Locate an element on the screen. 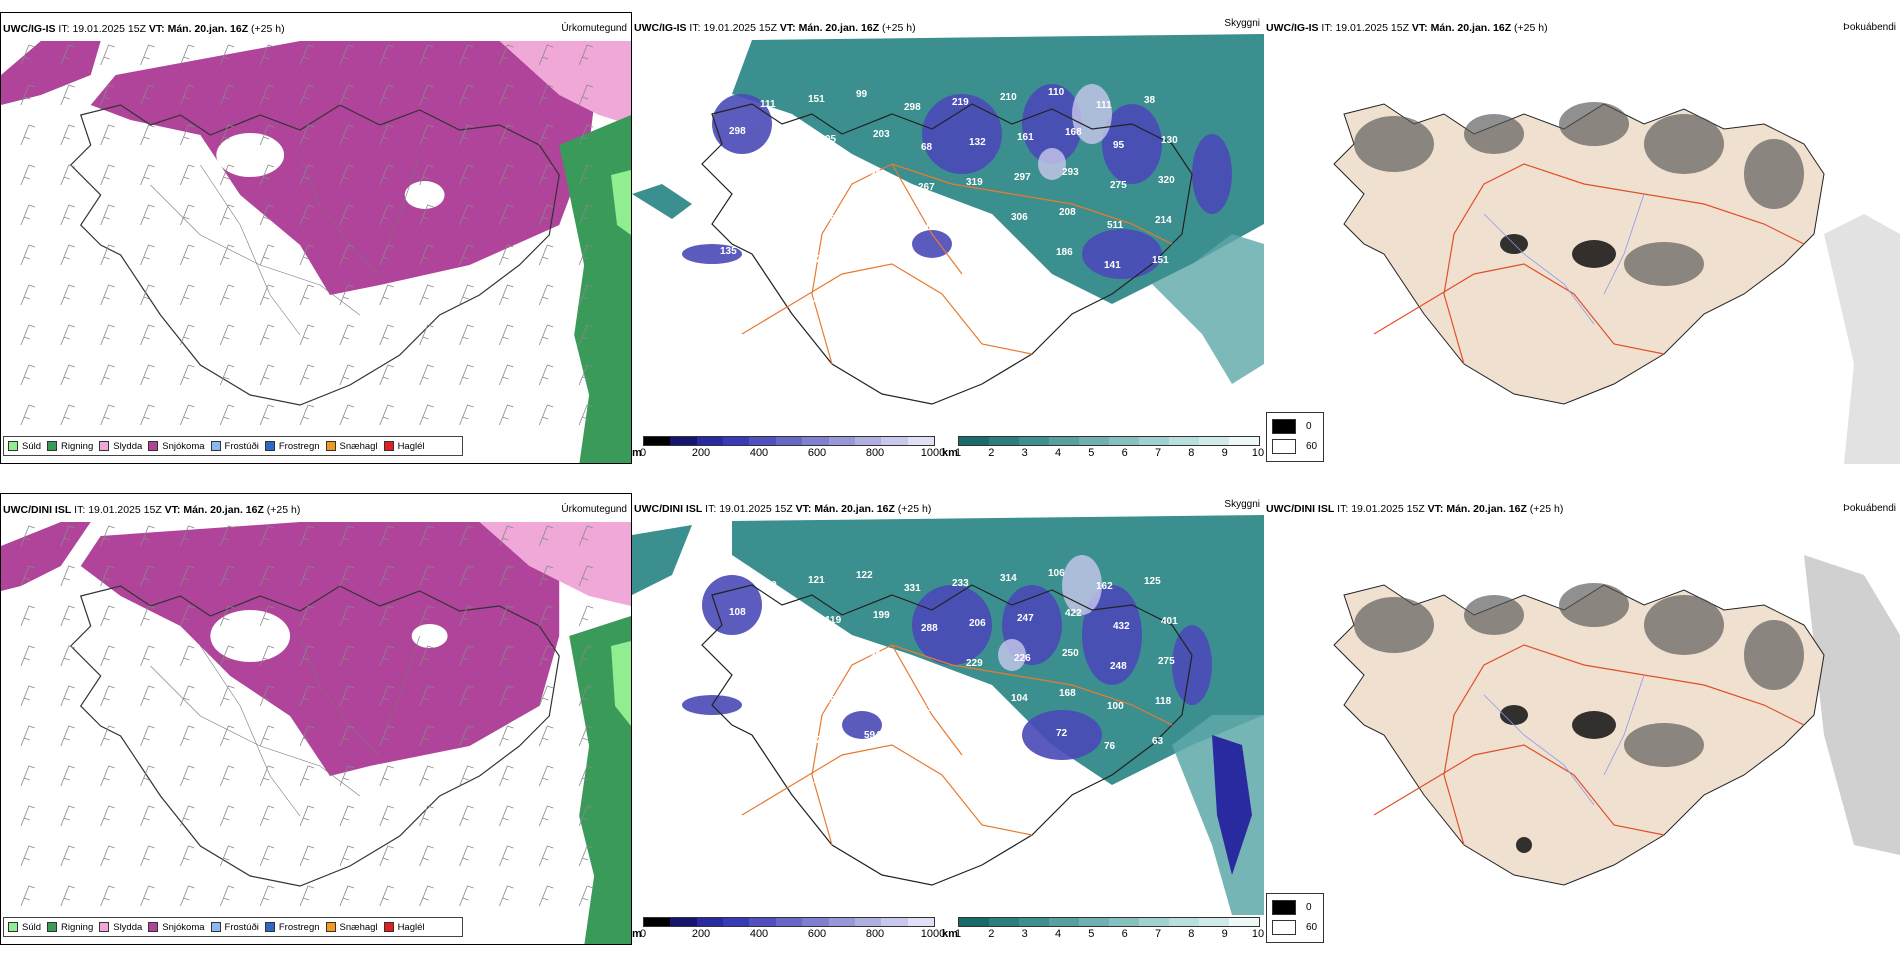 This screenshot has height=961, width=1900. cloud-base-label: 96 is located at coordinates (1014, 738).